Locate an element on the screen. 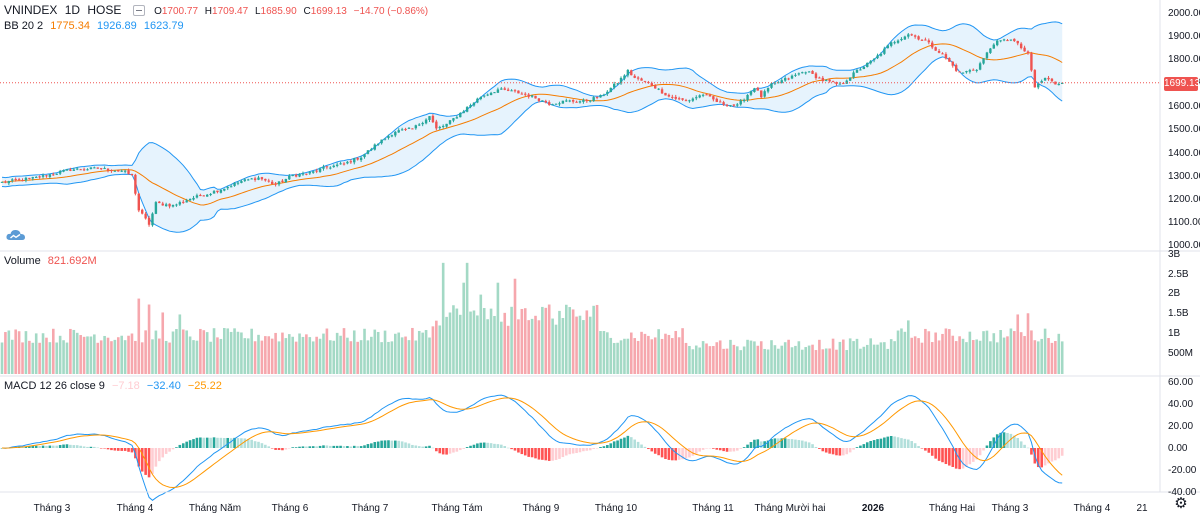 The height and width of the screenshot is (520, 1200). macd-legend: MACD 12 26 close 9 −7.18 −32.40 −25.22 is located at coordinates (115, 386).